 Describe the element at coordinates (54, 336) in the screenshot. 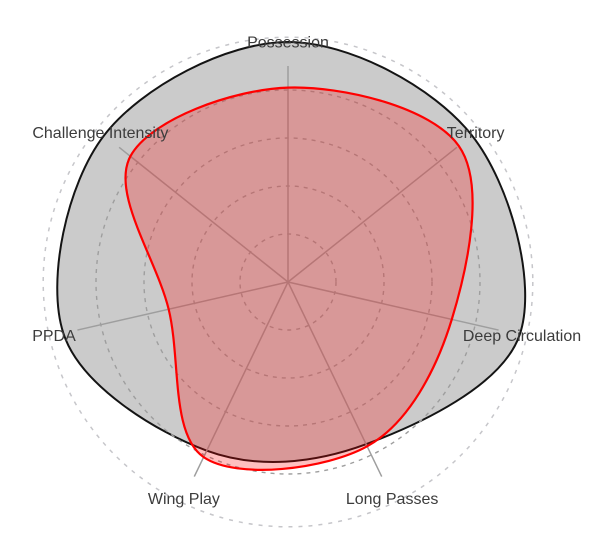

I see `axis-label-ppda: PPDA` at that location.